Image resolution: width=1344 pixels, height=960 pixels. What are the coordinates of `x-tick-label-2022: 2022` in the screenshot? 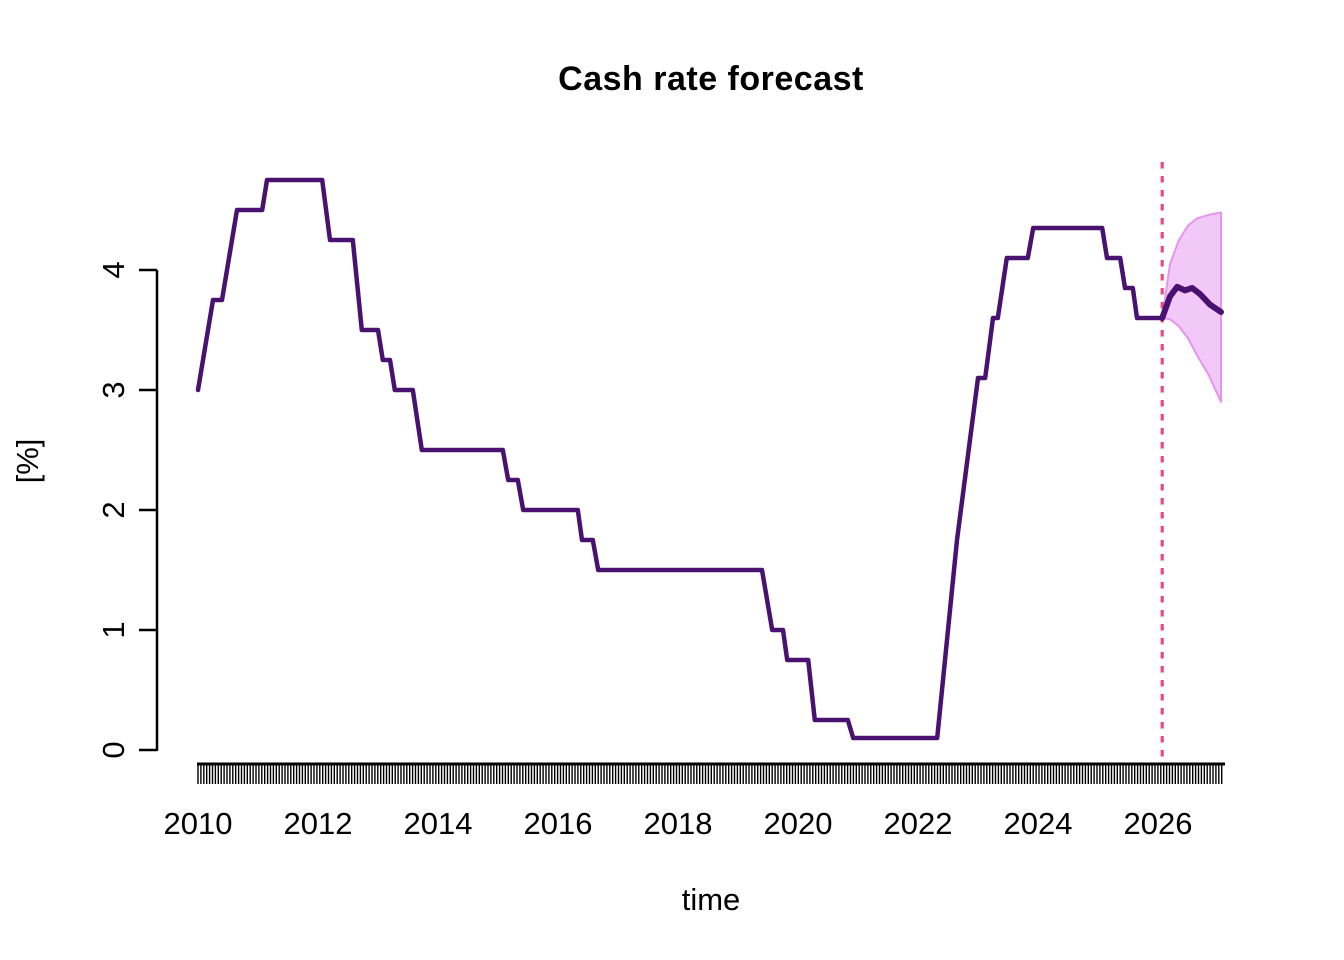 It's located at (918, 823).